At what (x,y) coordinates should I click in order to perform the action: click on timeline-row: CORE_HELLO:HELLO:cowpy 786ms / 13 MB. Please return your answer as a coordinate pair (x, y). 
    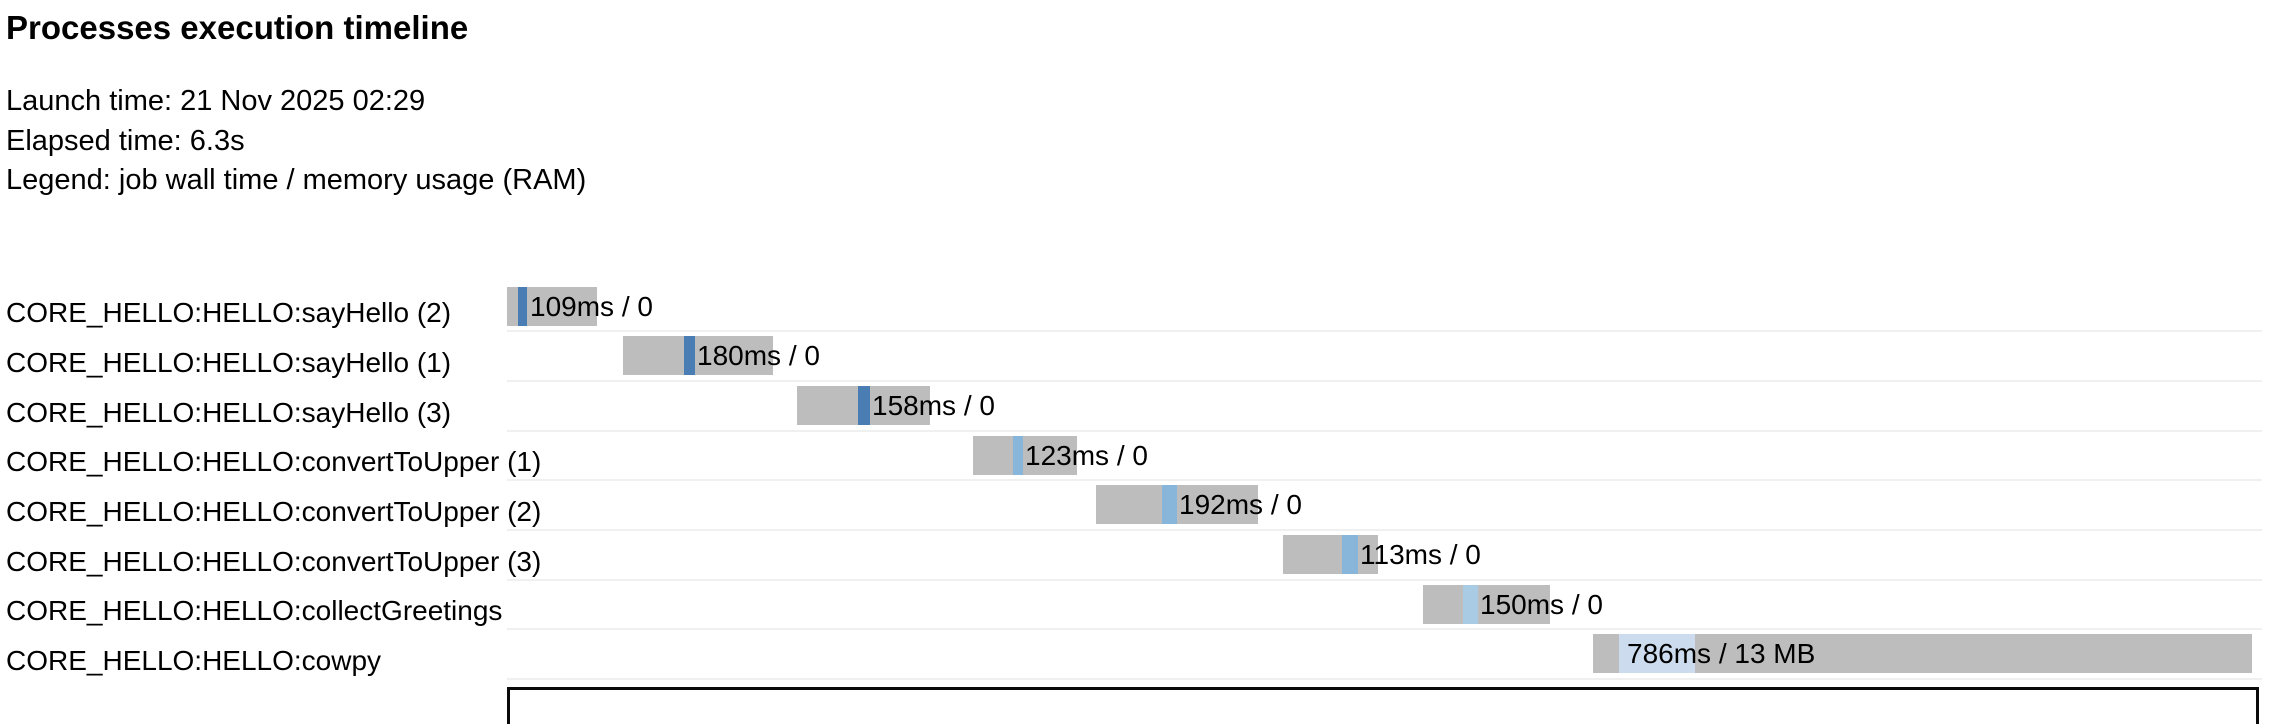
    Looking at the image, I should click on (1142, 655).